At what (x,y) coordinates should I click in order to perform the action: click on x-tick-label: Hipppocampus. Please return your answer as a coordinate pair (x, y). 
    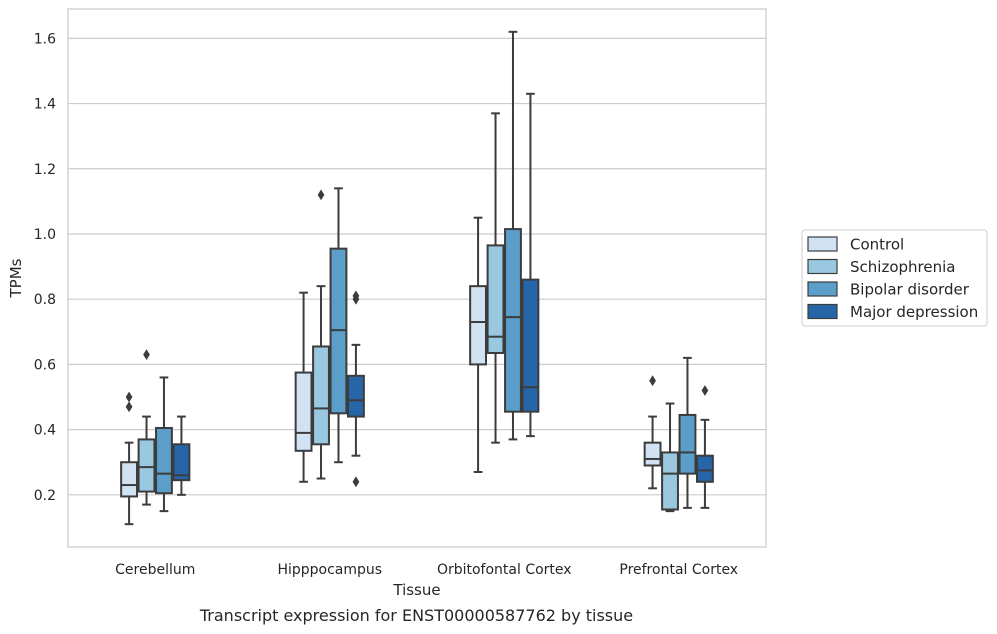
    Looking at the image, I should click on (329, 570).